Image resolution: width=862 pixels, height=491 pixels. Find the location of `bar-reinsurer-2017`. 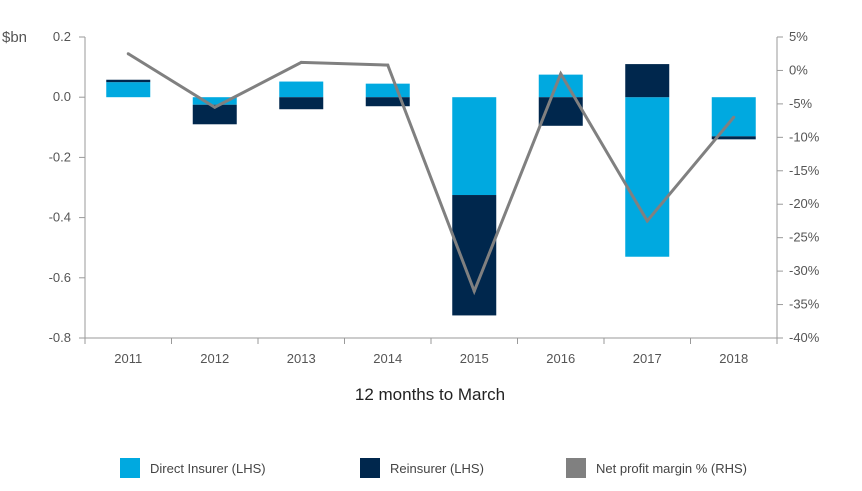

bar-reinsurer-2017 is located at coordinates (647, 81).